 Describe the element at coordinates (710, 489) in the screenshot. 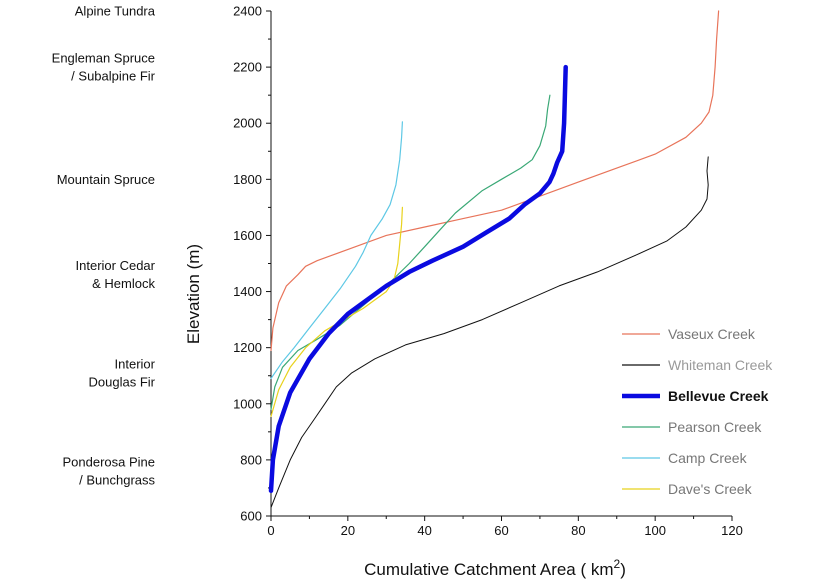

I see `legend-label-dave-s-creek: Dave's Creek` at that location.